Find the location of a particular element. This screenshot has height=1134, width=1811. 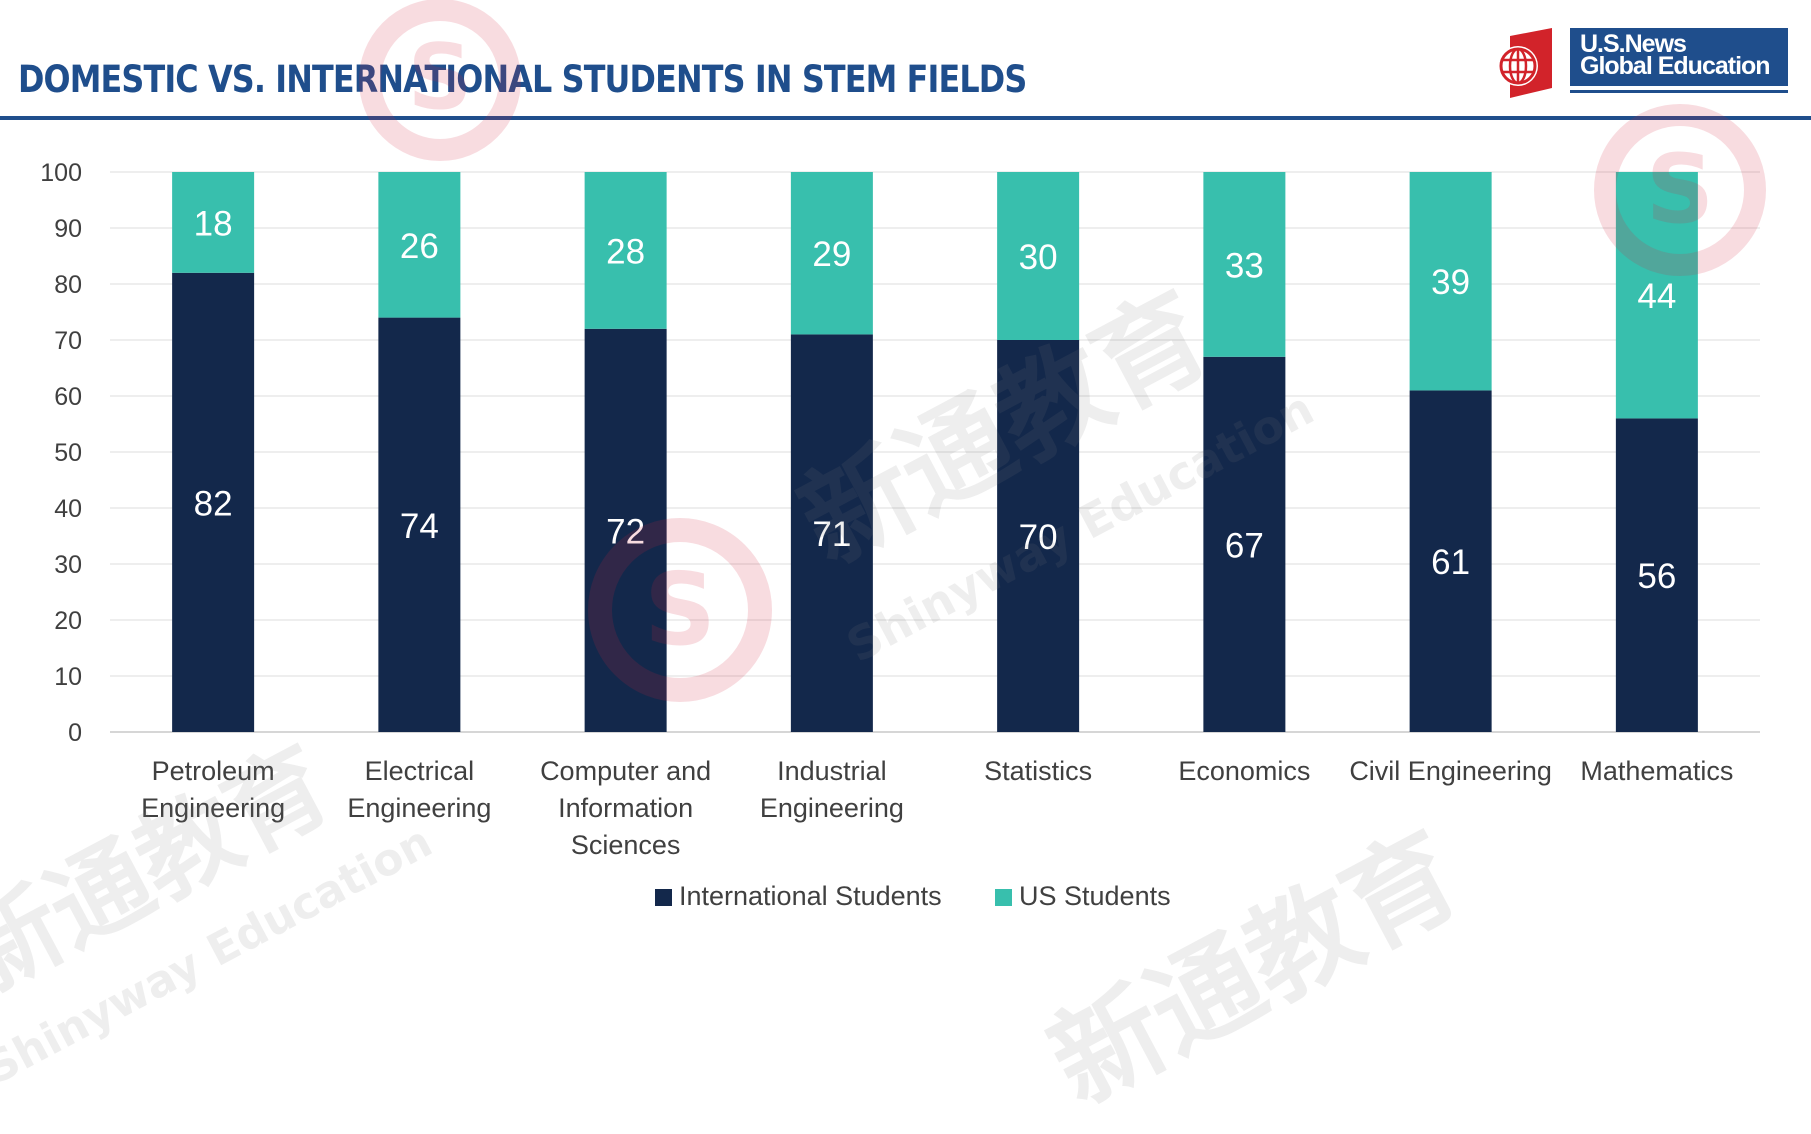

logo-subtitle: Global Education is located at coordinates (1675, 66).